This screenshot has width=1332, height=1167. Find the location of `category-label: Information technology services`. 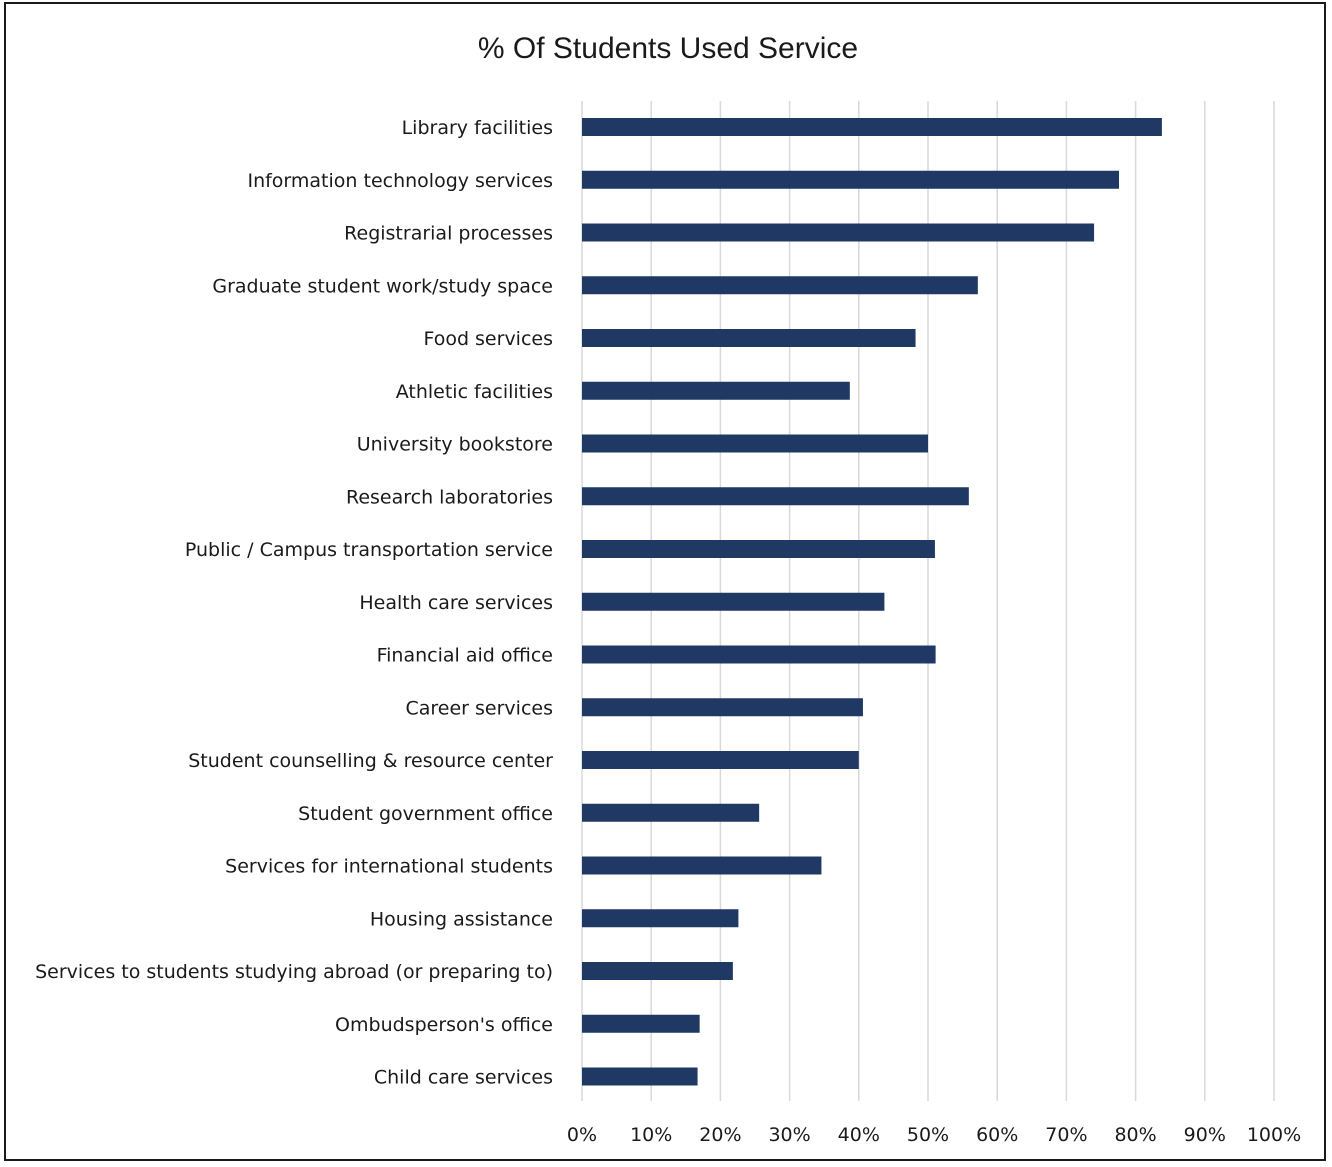

category-label: Information technology services is located at coordinates (400, 181).